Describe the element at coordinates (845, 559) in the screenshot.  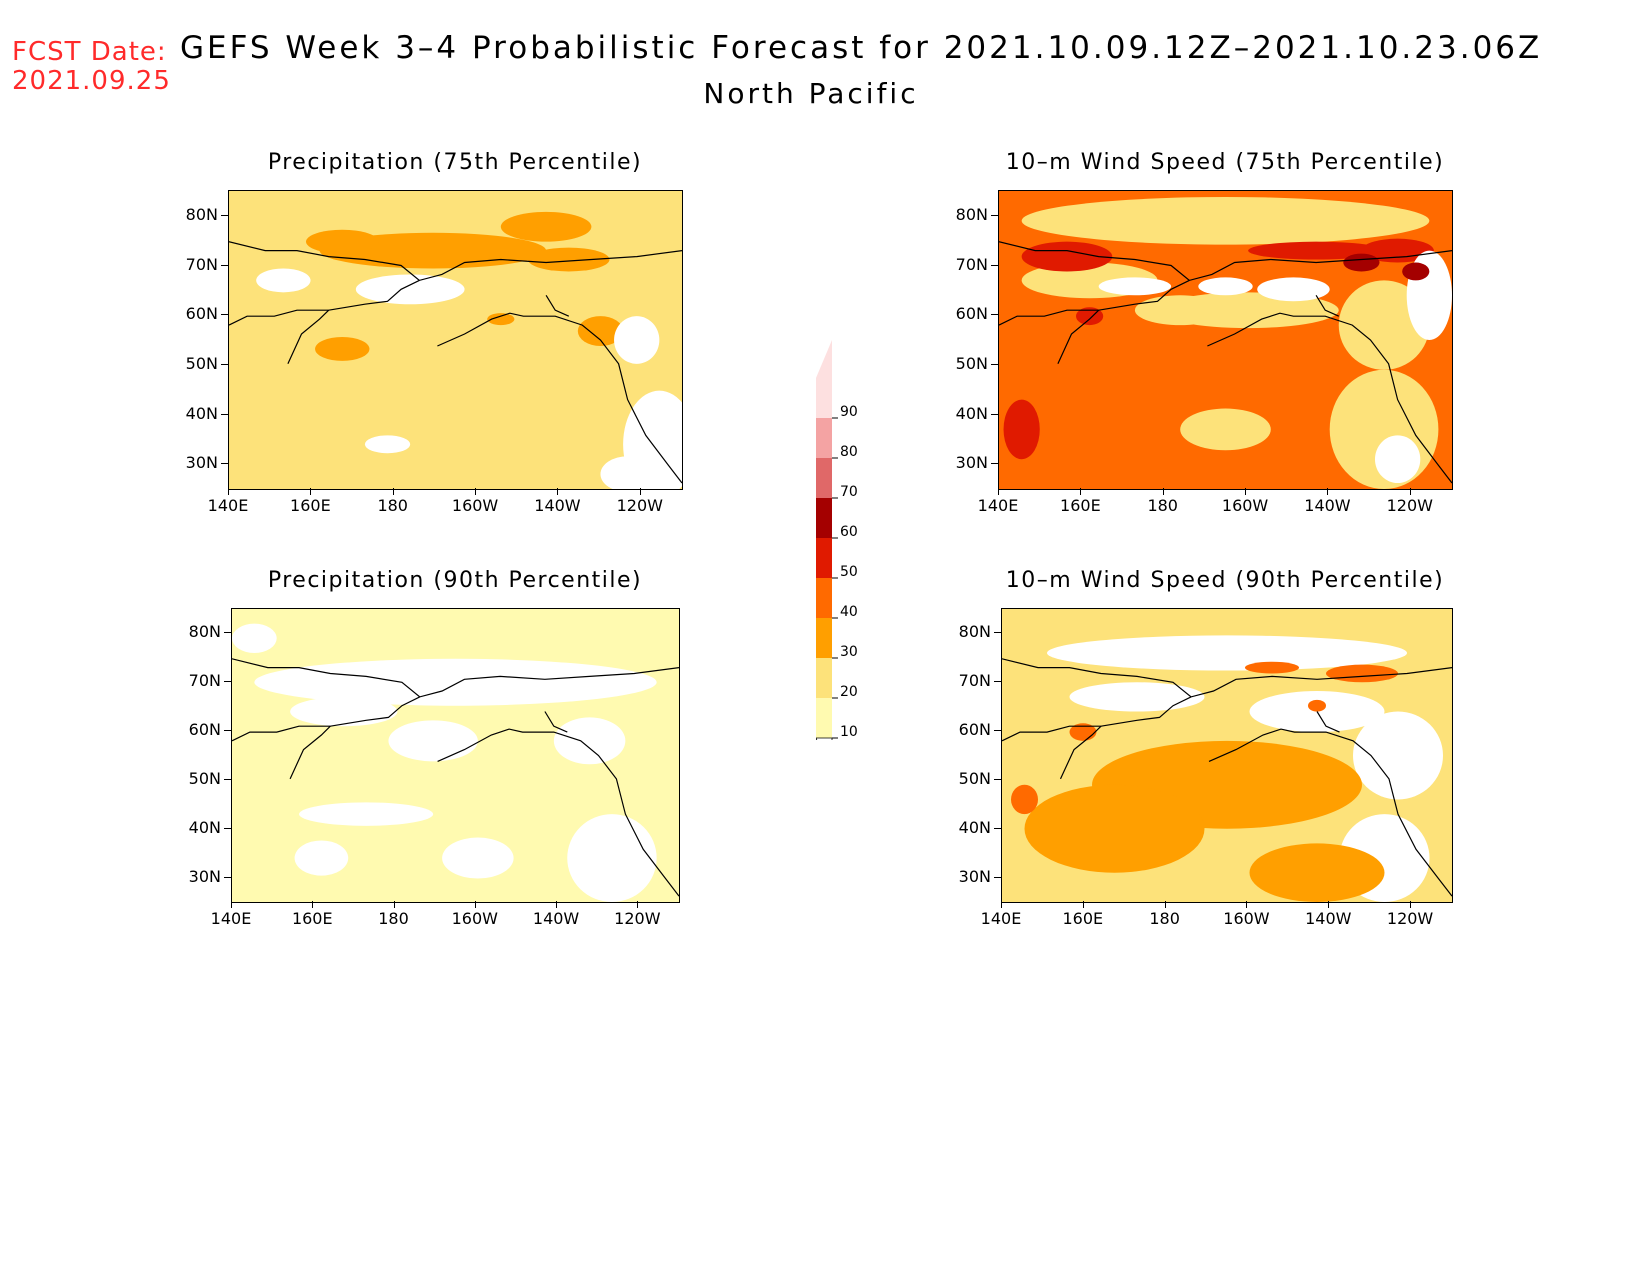
I see `colorbar: 90 80 70 60 50 40 30 20 10` at that location.